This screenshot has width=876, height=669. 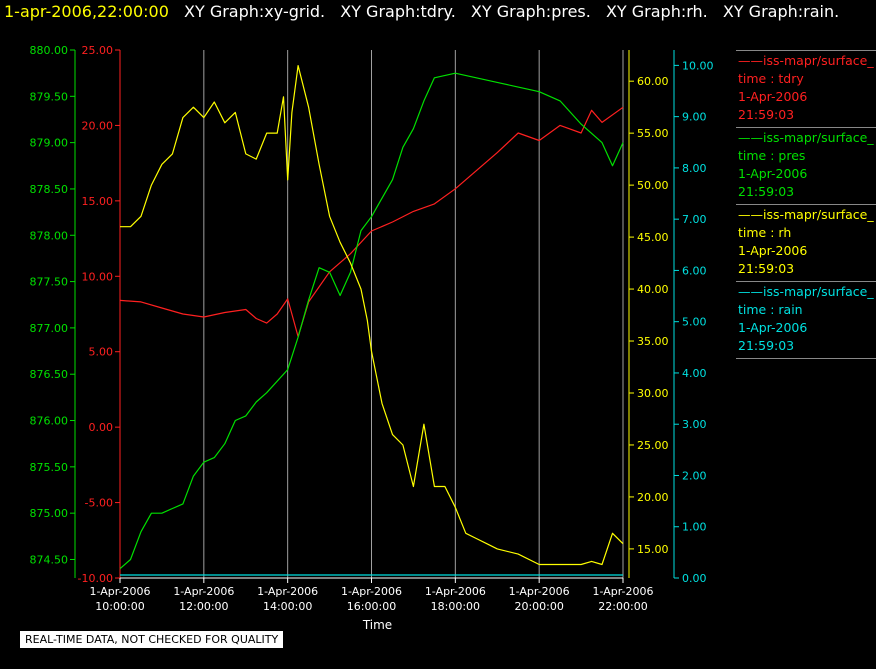 What do you see at coordinates (49, 50) in the screenshot?
I see `pres-tick-label: 880.00` at bounding box center [49, 50].